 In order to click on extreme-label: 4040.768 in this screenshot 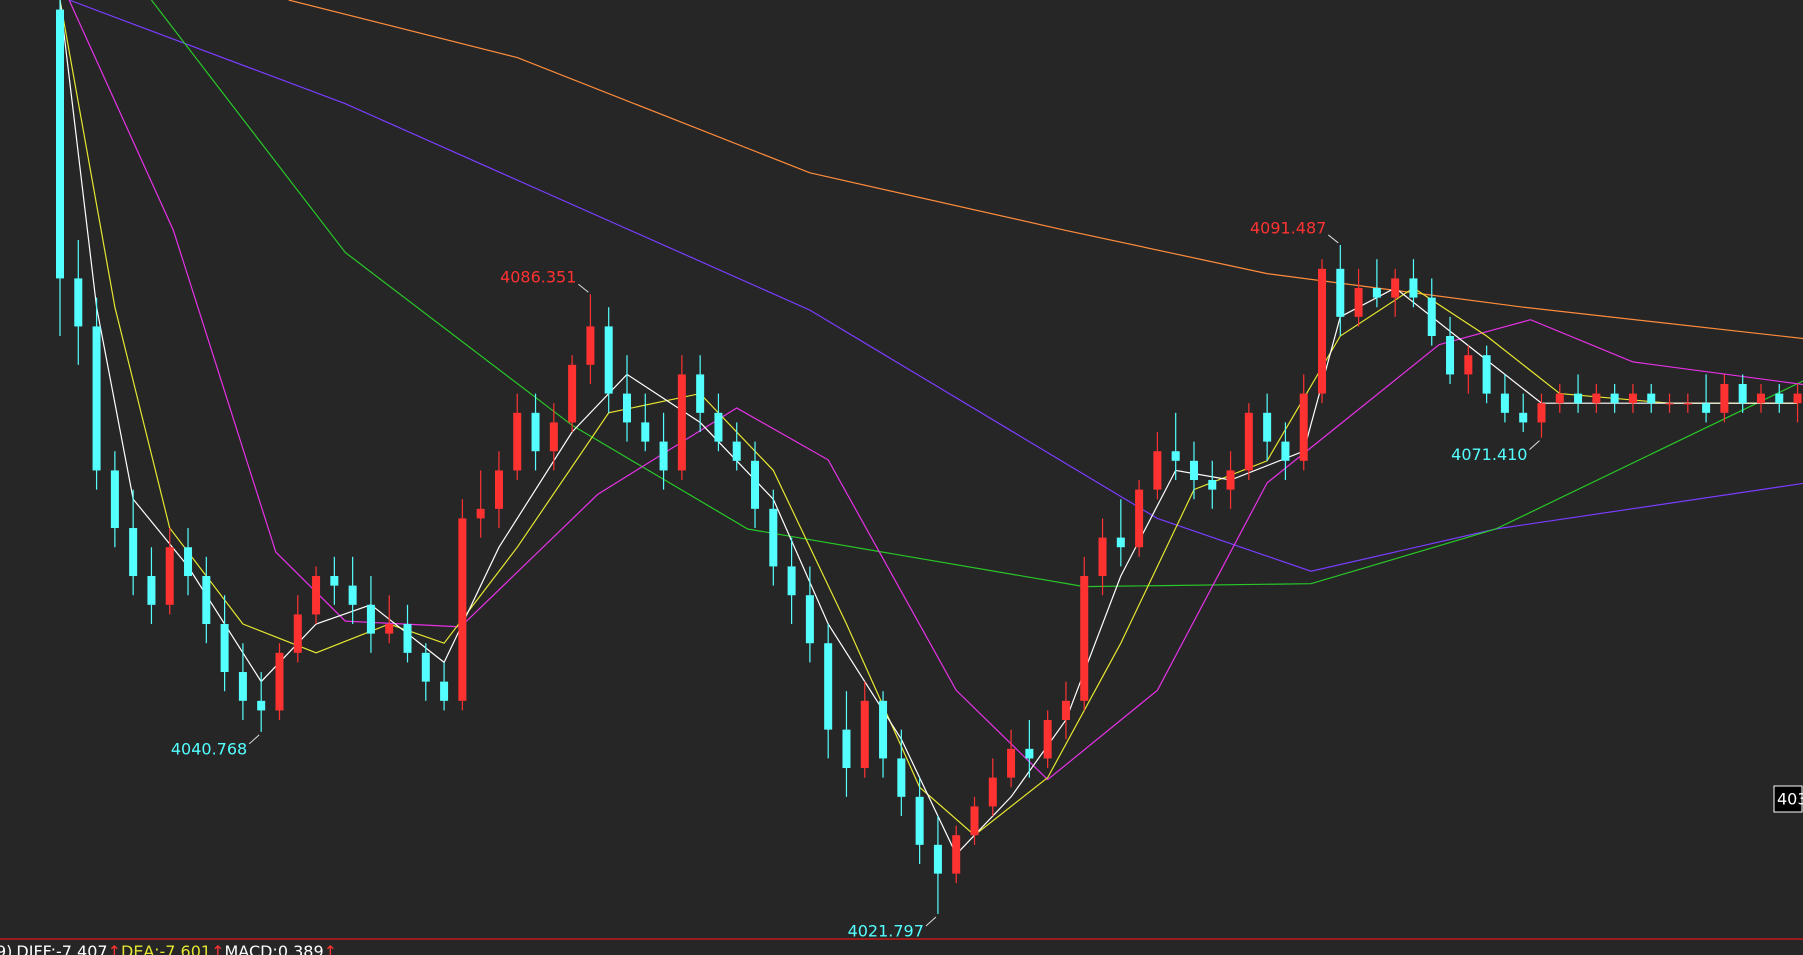, I will do `click(209, 748)`.